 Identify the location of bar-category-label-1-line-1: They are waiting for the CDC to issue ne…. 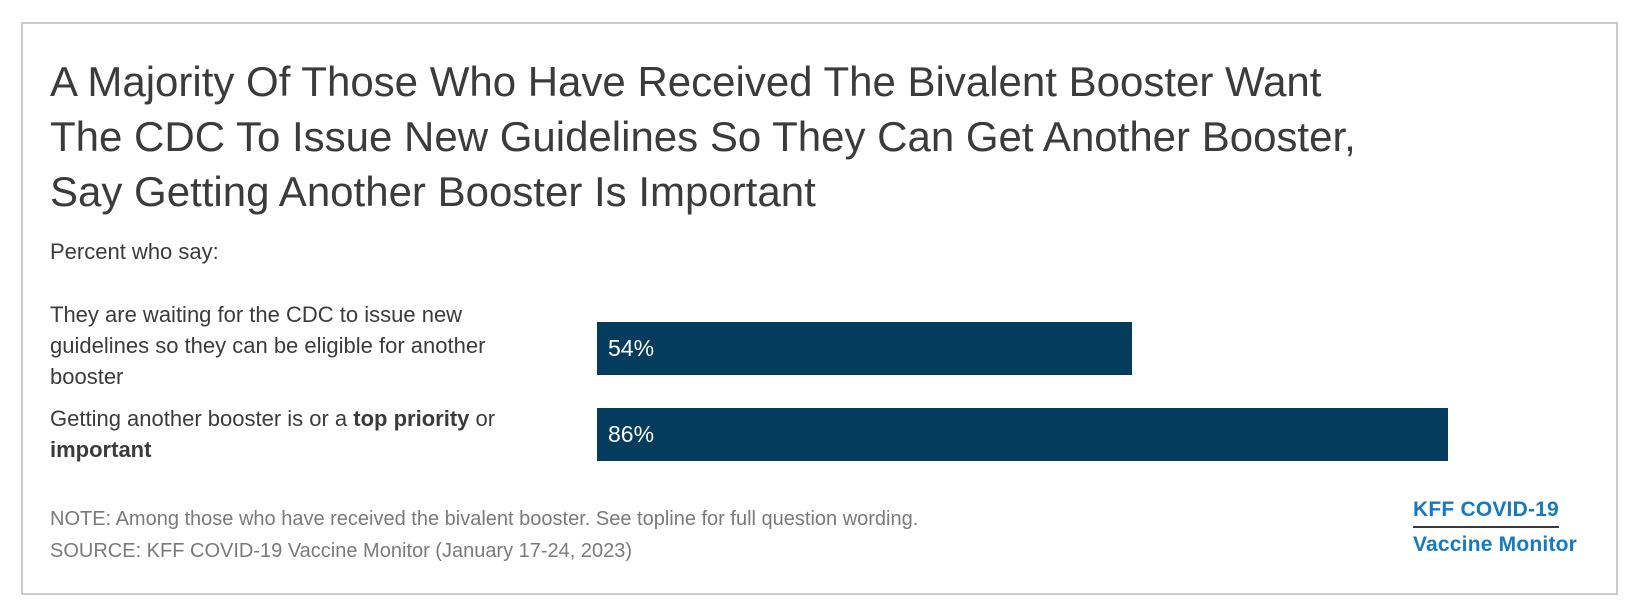
(256, 314).